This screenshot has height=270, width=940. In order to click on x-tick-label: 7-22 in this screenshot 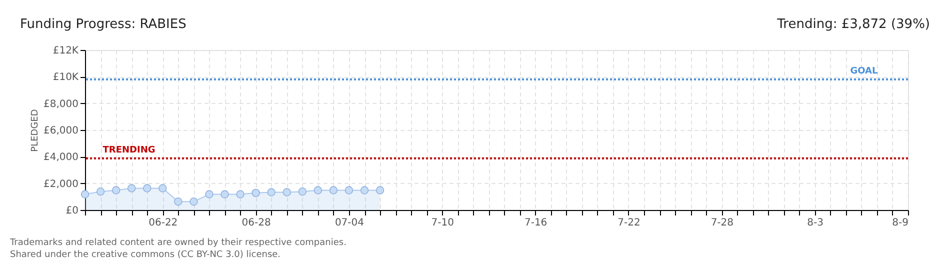, I will do `click(629, 223)`.